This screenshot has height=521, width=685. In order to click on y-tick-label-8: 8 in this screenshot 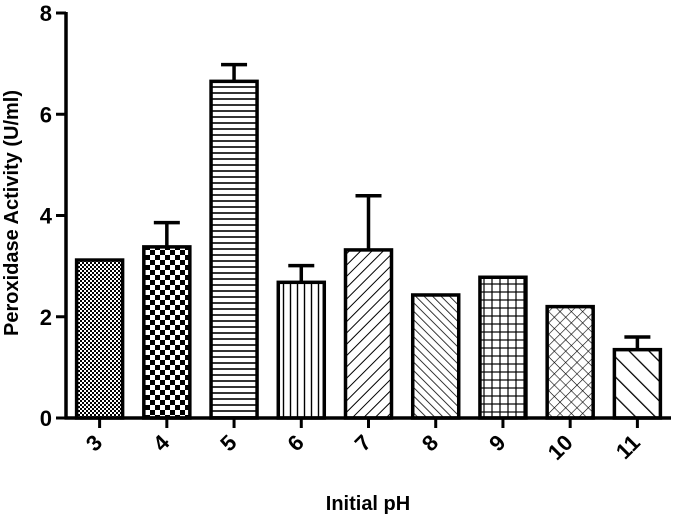, I will do `click(46, 13)`.